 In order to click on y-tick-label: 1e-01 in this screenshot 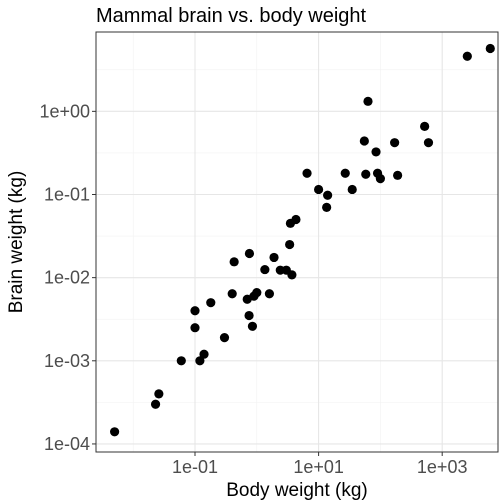, I will do `click(67, 194)`.